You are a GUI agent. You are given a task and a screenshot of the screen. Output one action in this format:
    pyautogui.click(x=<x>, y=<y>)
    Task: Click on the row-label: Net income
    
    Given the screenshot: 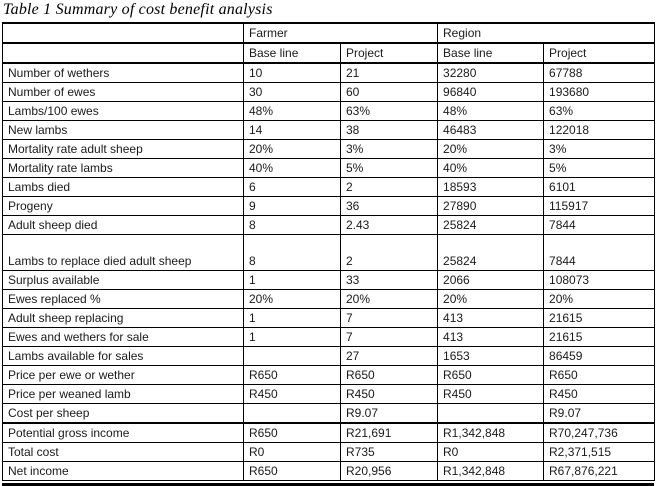 What is the action you would take?
    pyautogui.click(x=123, y=471)
    